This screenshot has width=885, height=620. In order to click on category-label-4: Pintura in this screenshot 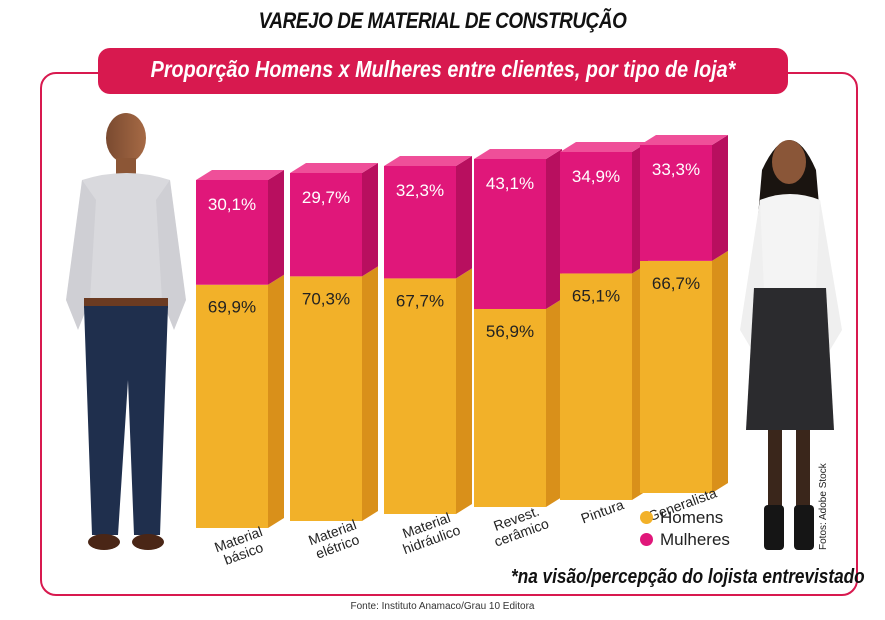, I will do `click(602, 511)`.